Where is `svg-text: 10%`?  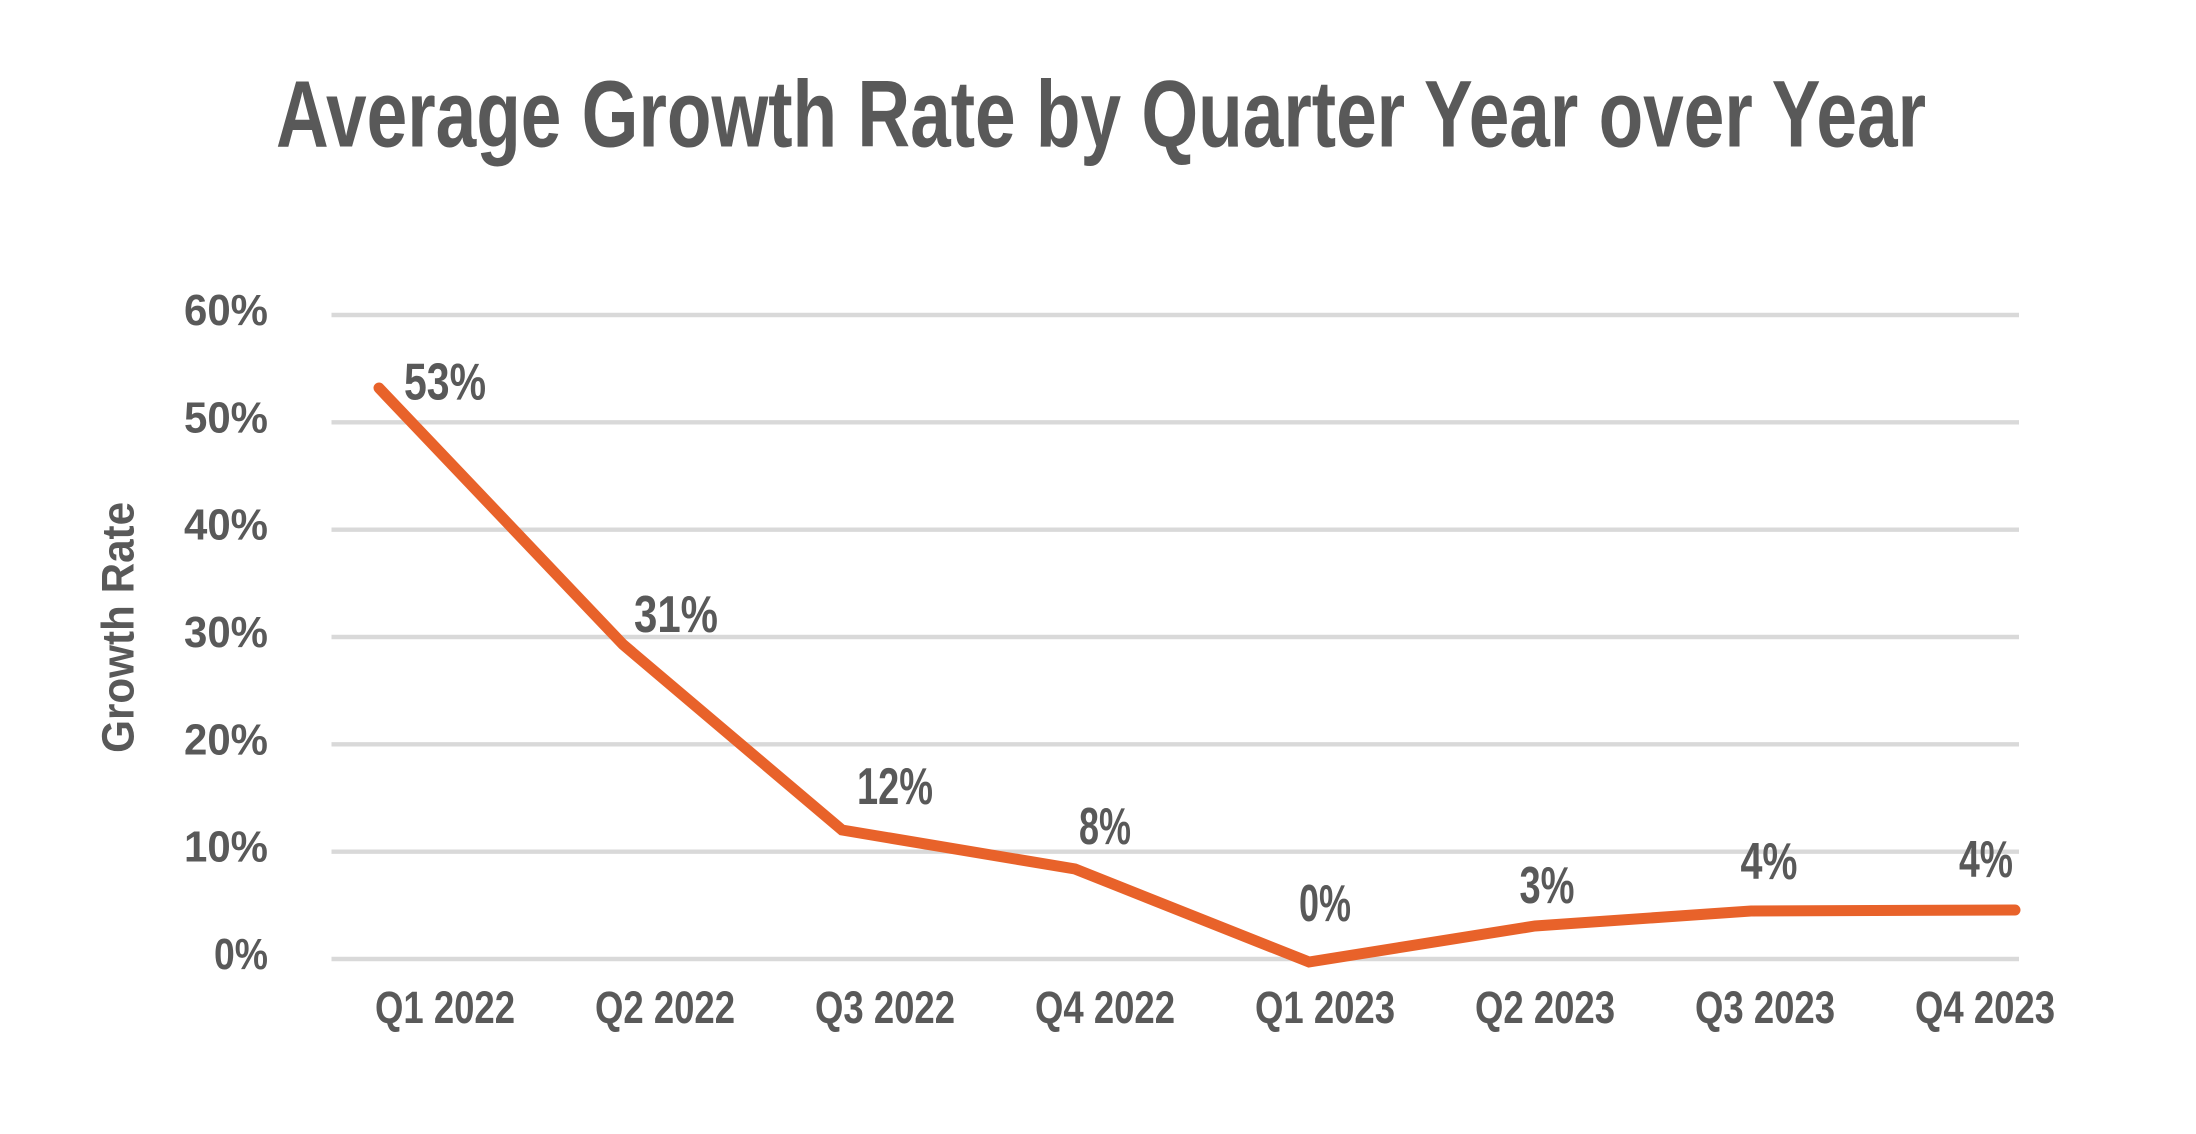 svg-text: 10% is located at coordinates (226, 847).